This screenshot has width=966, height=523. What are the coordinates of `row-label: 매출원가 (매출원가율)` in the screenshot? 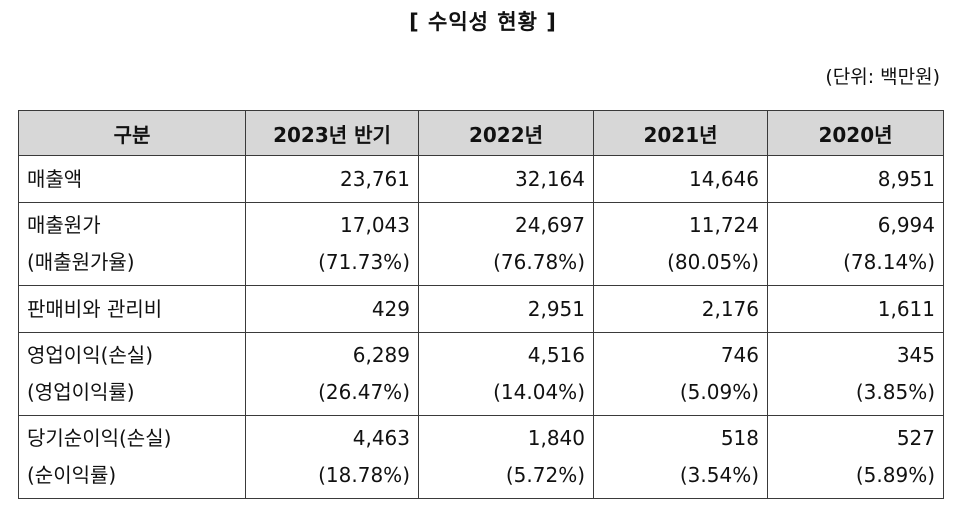 It's located at (132, 244).